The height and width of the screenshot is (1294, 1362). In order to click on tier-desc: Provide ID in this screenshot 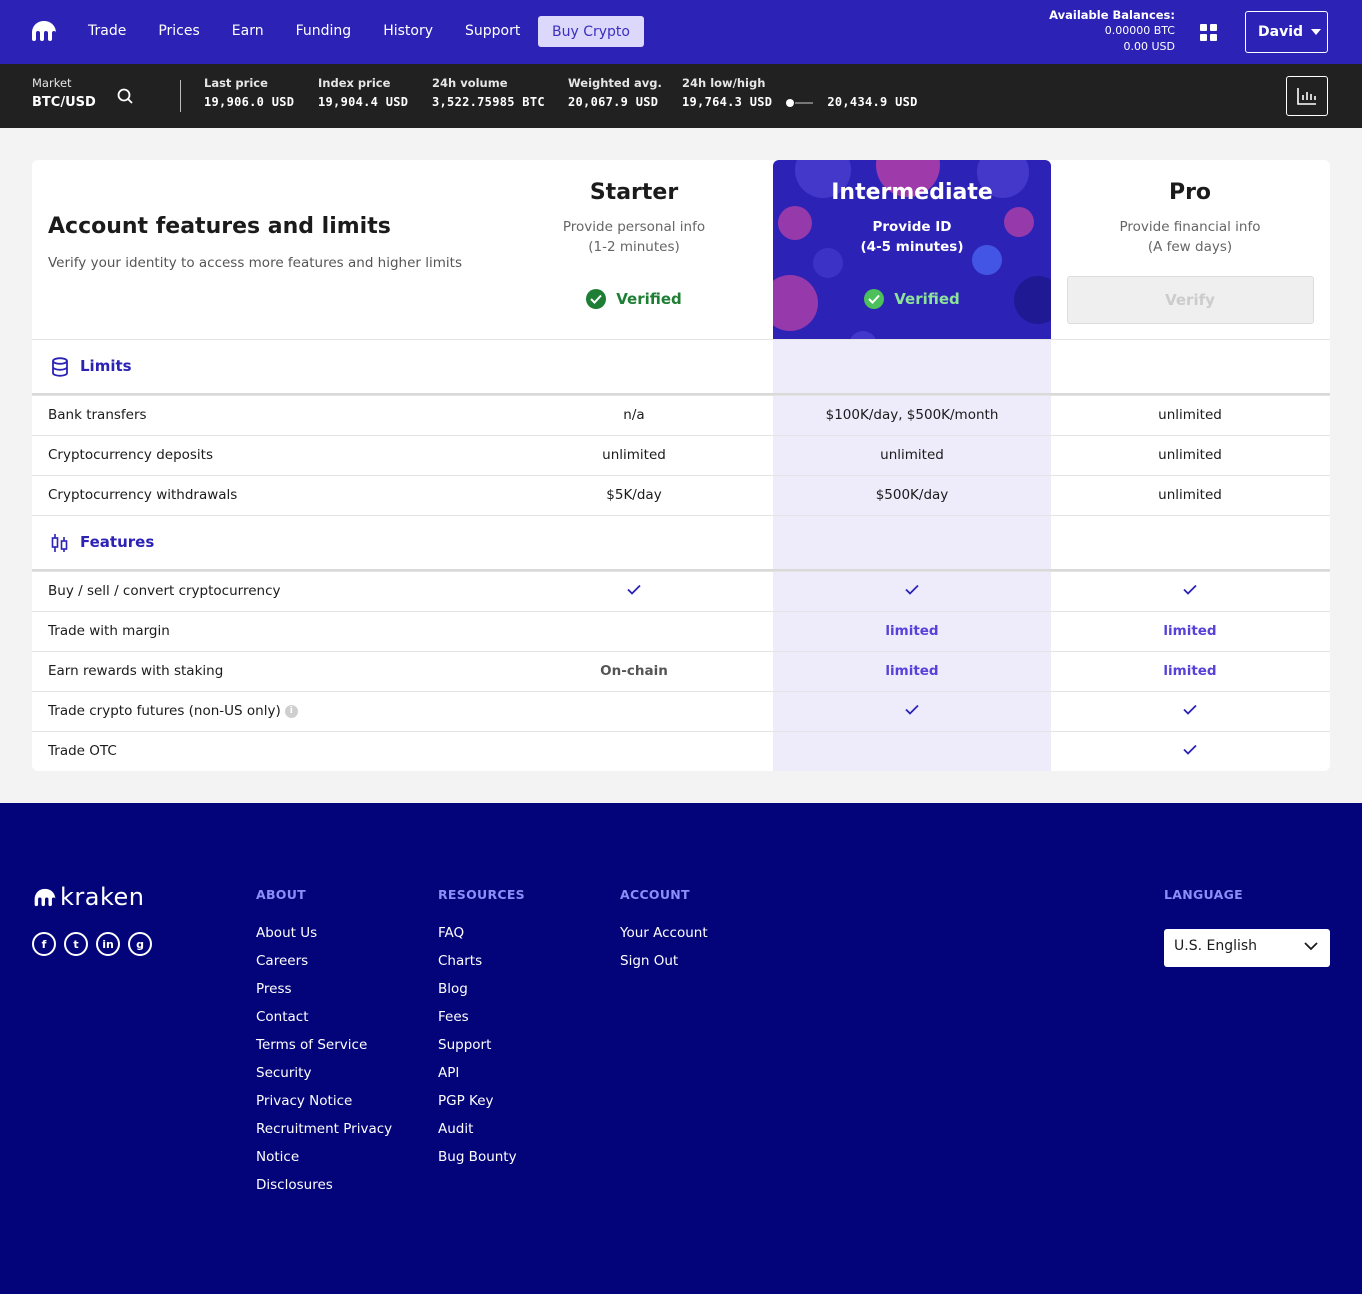, I will do `click(912, 227)`.